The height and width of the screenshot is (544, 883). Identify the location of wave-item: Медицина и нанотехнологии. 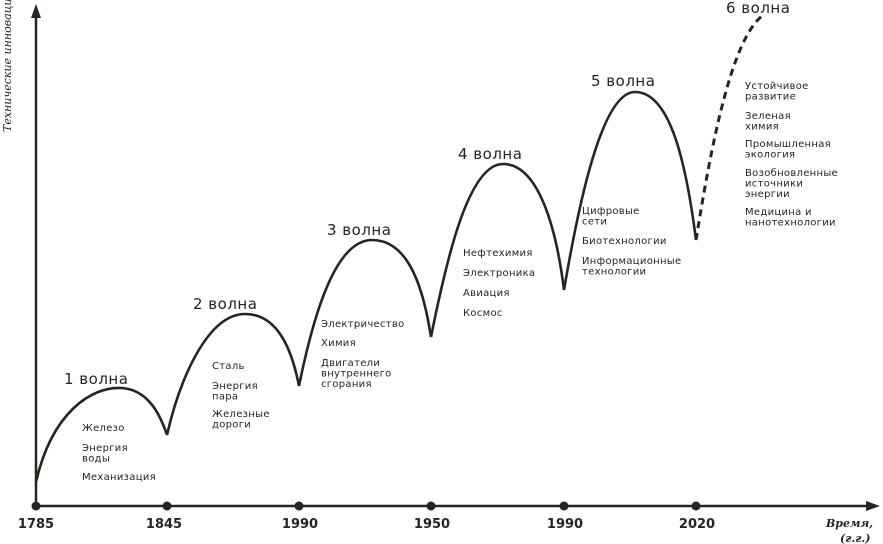
(790, 218).